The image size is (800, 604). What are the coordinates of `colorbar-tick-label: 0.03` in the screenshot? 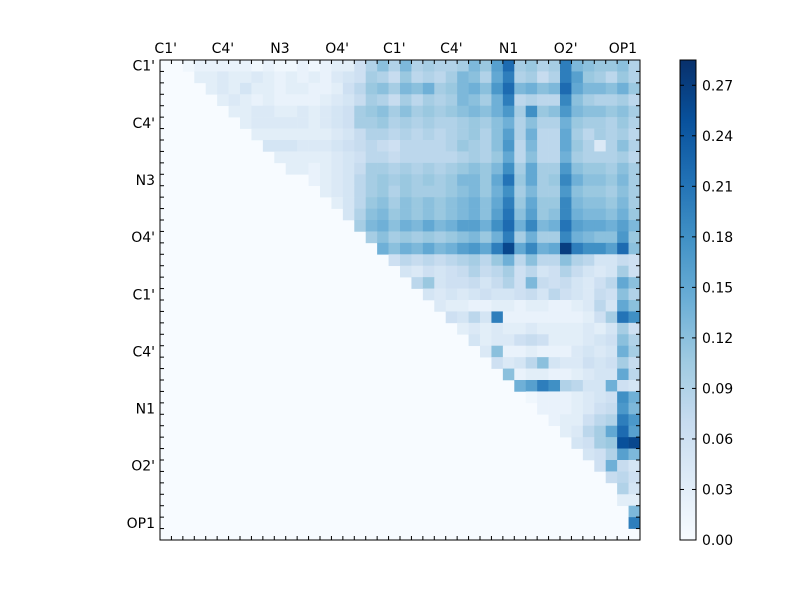 It's located at (717, 491).